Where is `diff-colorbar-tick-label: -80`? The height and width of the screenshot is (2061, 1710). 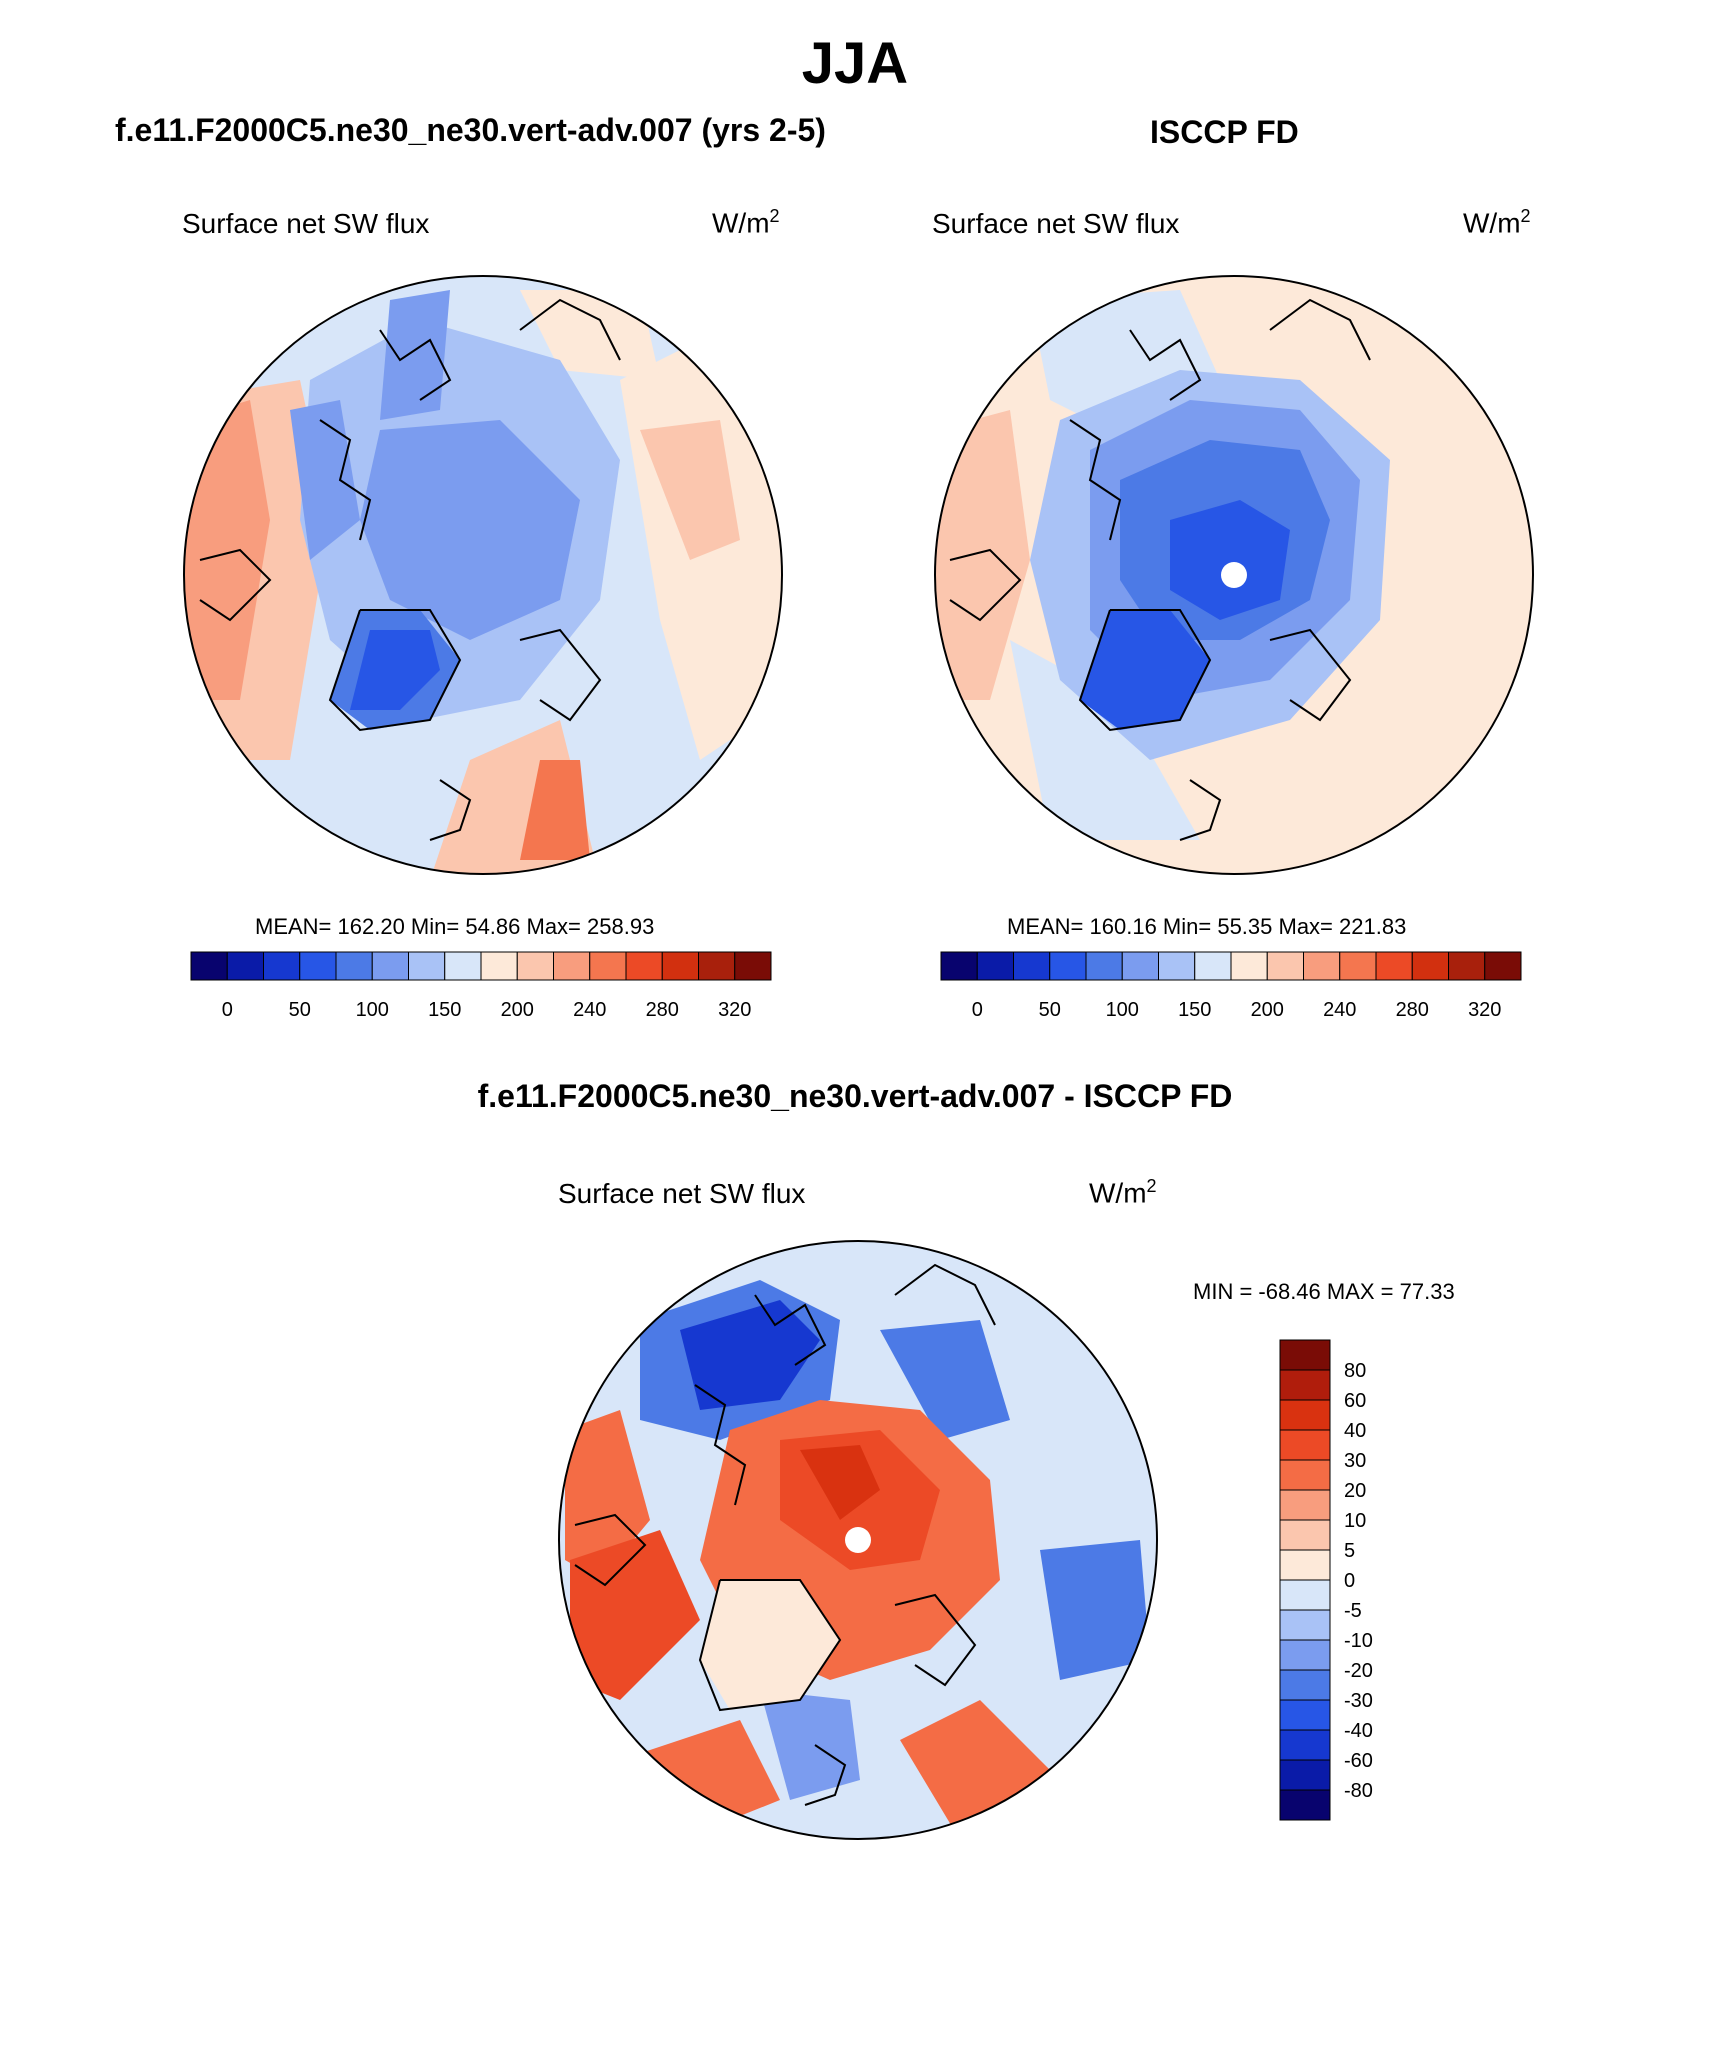
diff-colorbar-tick-label: -80 is located at coordinates (1358, 1791).